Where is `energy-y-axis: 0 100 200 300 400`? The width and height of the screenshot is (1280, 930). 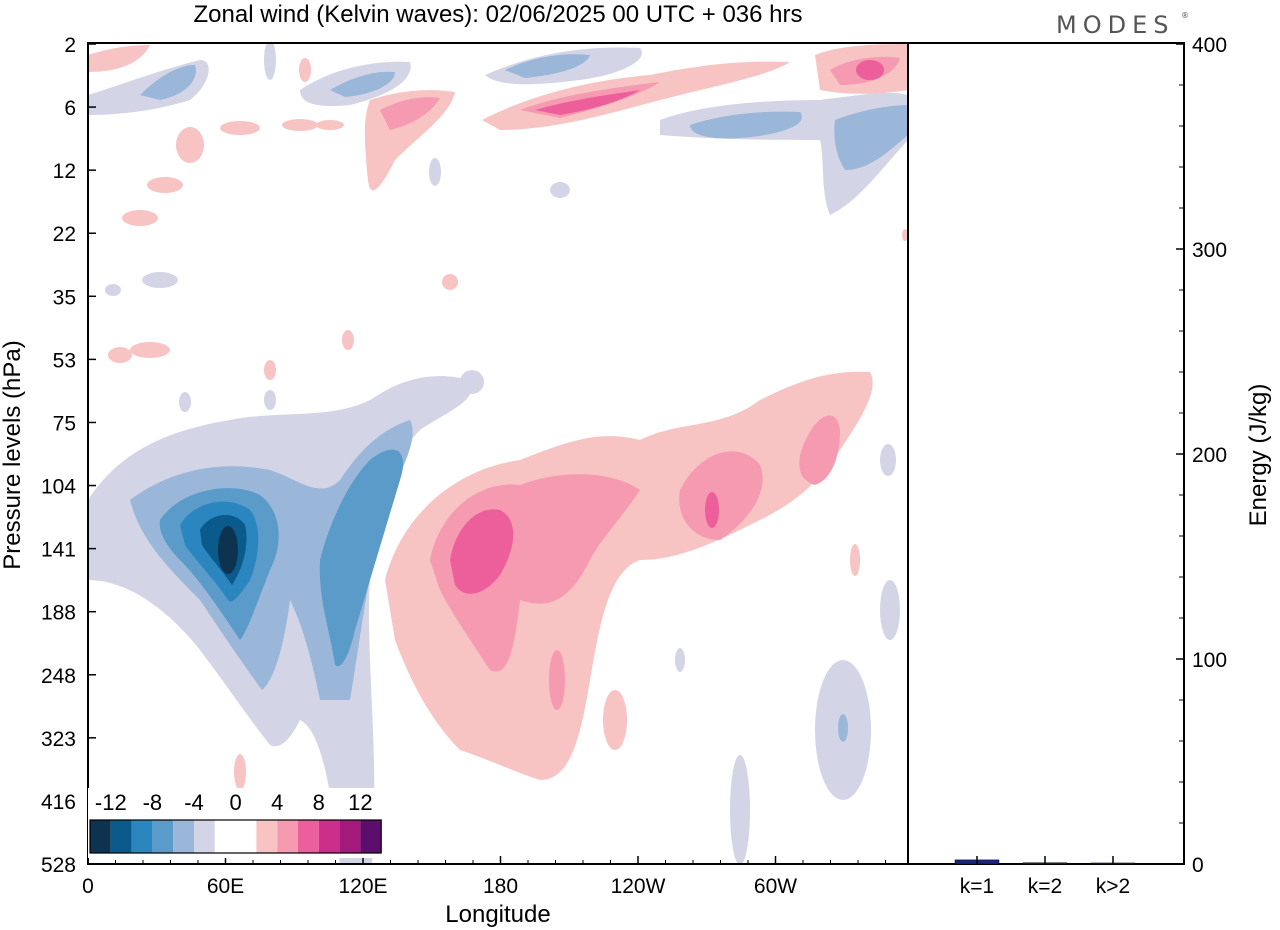 energy-y-axis: 0 100 200 300 400 is located at coordinates (1201, 455).